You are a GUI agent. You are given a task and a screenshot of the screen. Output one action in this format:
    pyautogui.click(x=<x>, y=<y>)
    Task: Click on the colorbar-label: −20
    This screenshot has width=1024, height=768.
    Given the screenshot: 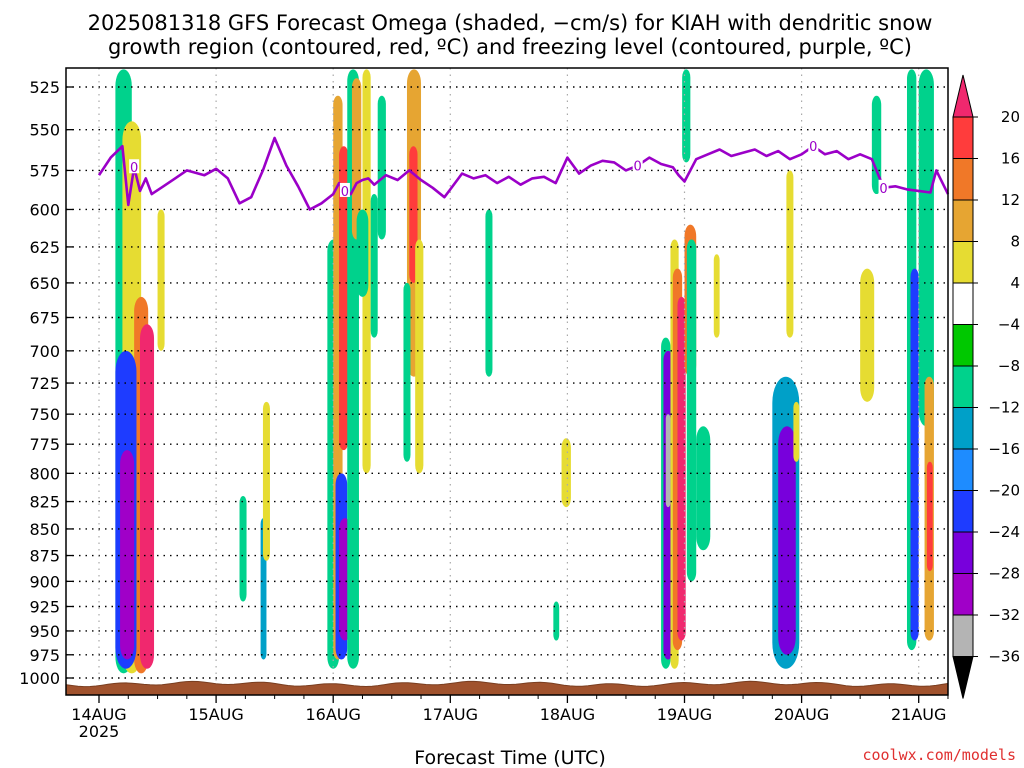 What is the action you would take?
    pyautogui.click(x=1004, y=491)
    